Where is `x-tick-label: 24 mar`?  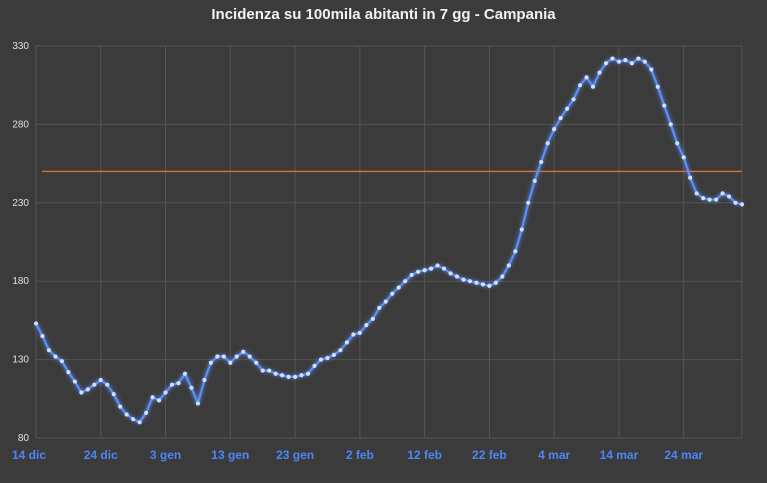
x-tick-label: 24 mar is located at coordinates (683, 455).